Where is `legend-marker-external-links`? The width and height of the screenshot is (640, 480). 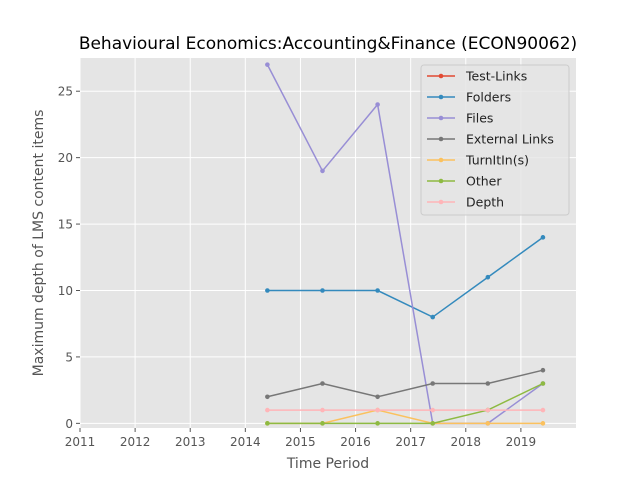
legend-marker-external-links is located at coordinates (441, 139).